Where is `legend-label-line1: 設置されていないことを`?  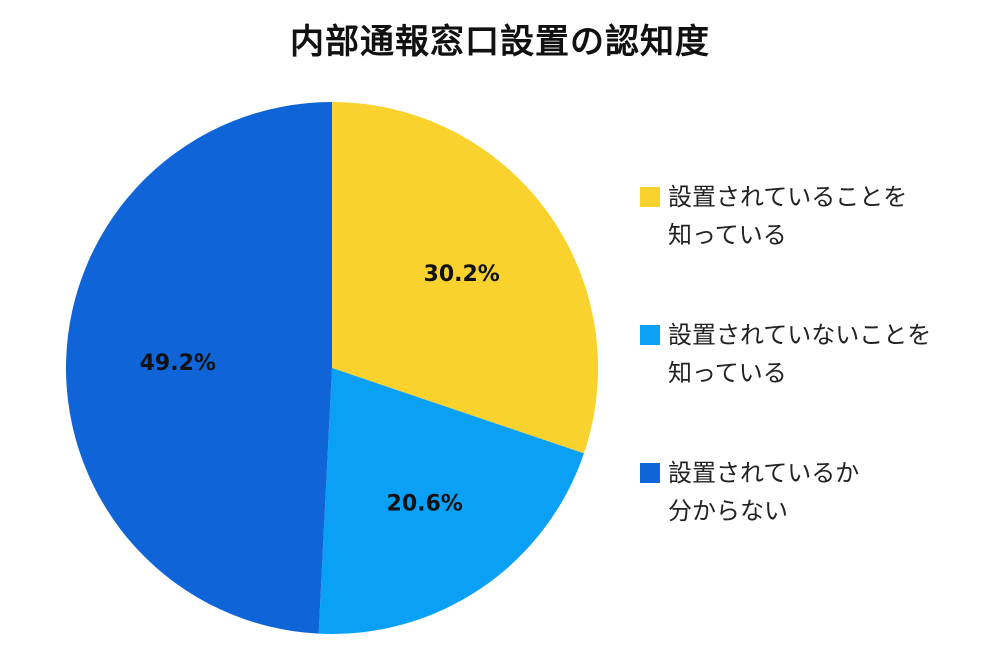
legend-label-line1: 設置されていないことを is located at coordinates (800, 335).